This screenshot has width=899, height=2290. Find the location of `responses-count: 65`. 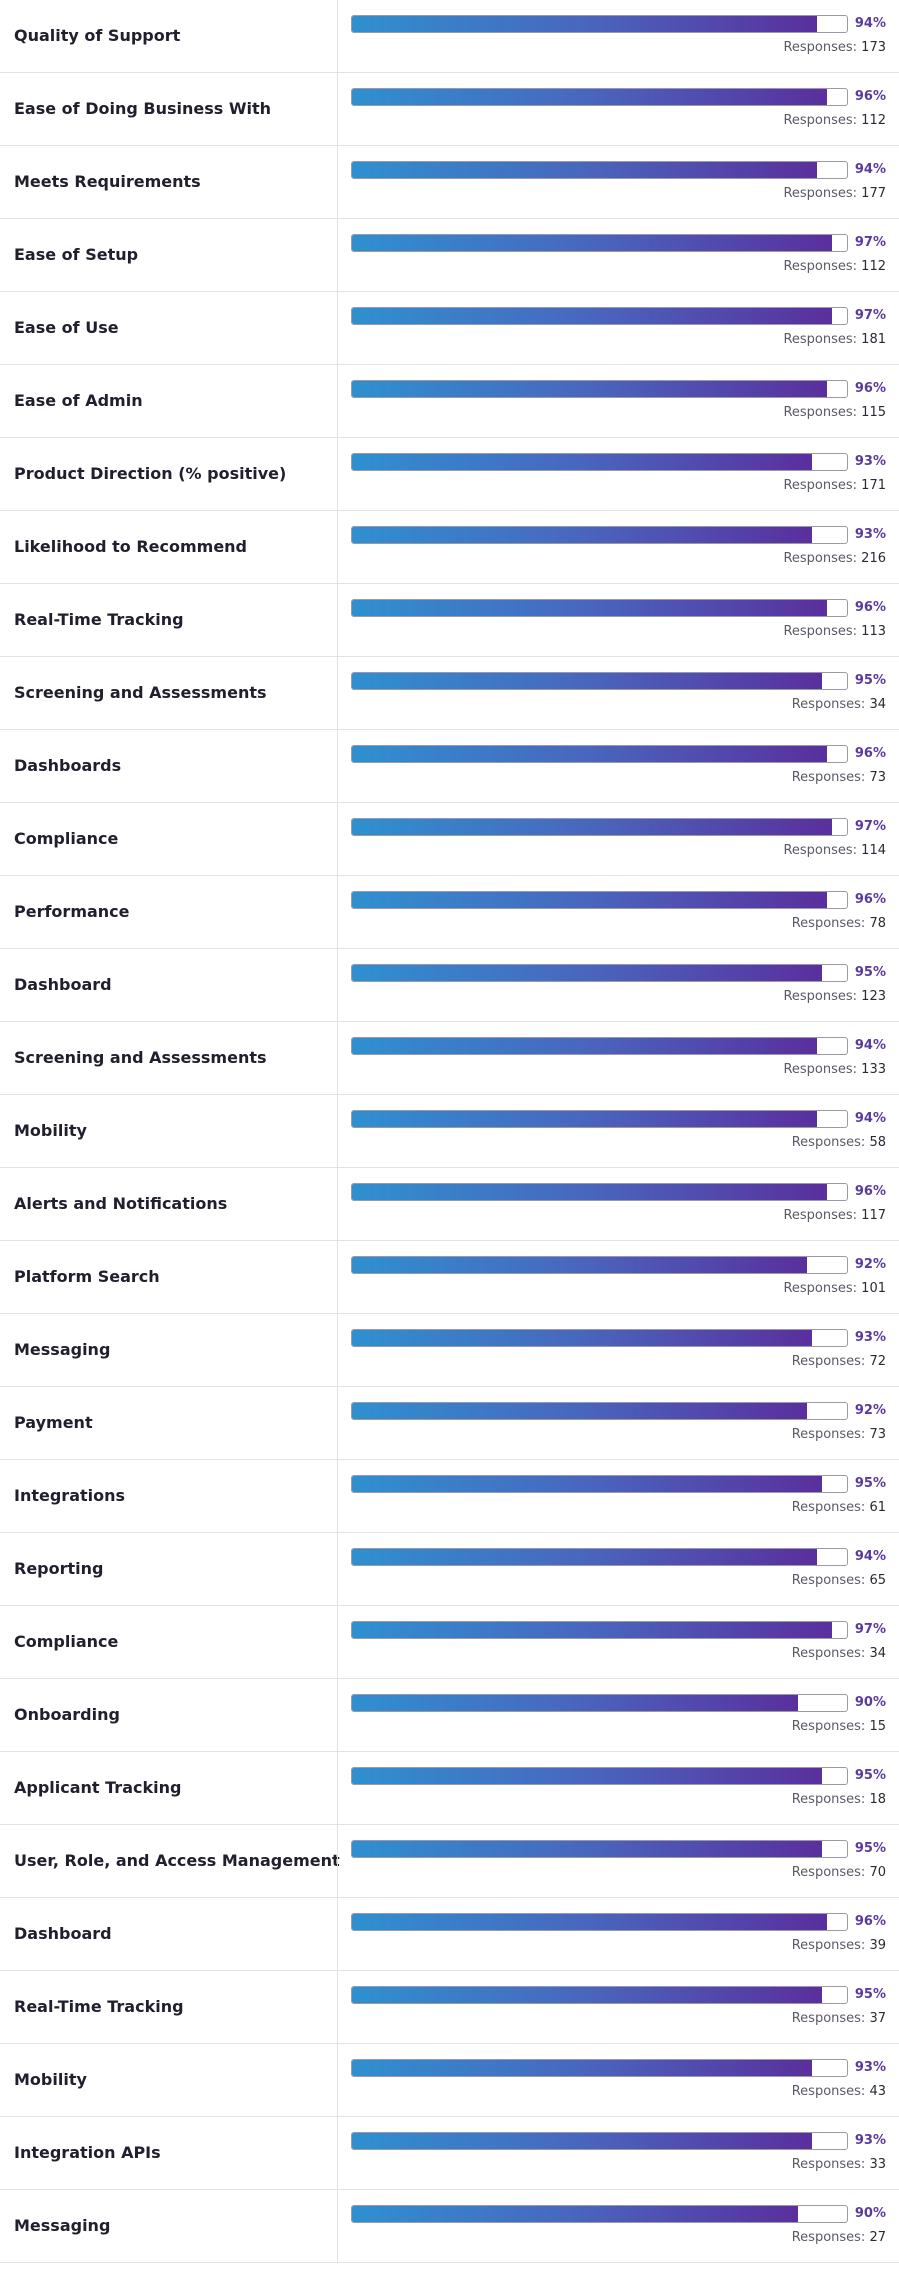

responses-count: 65 is located at coordinates (877, 1580).